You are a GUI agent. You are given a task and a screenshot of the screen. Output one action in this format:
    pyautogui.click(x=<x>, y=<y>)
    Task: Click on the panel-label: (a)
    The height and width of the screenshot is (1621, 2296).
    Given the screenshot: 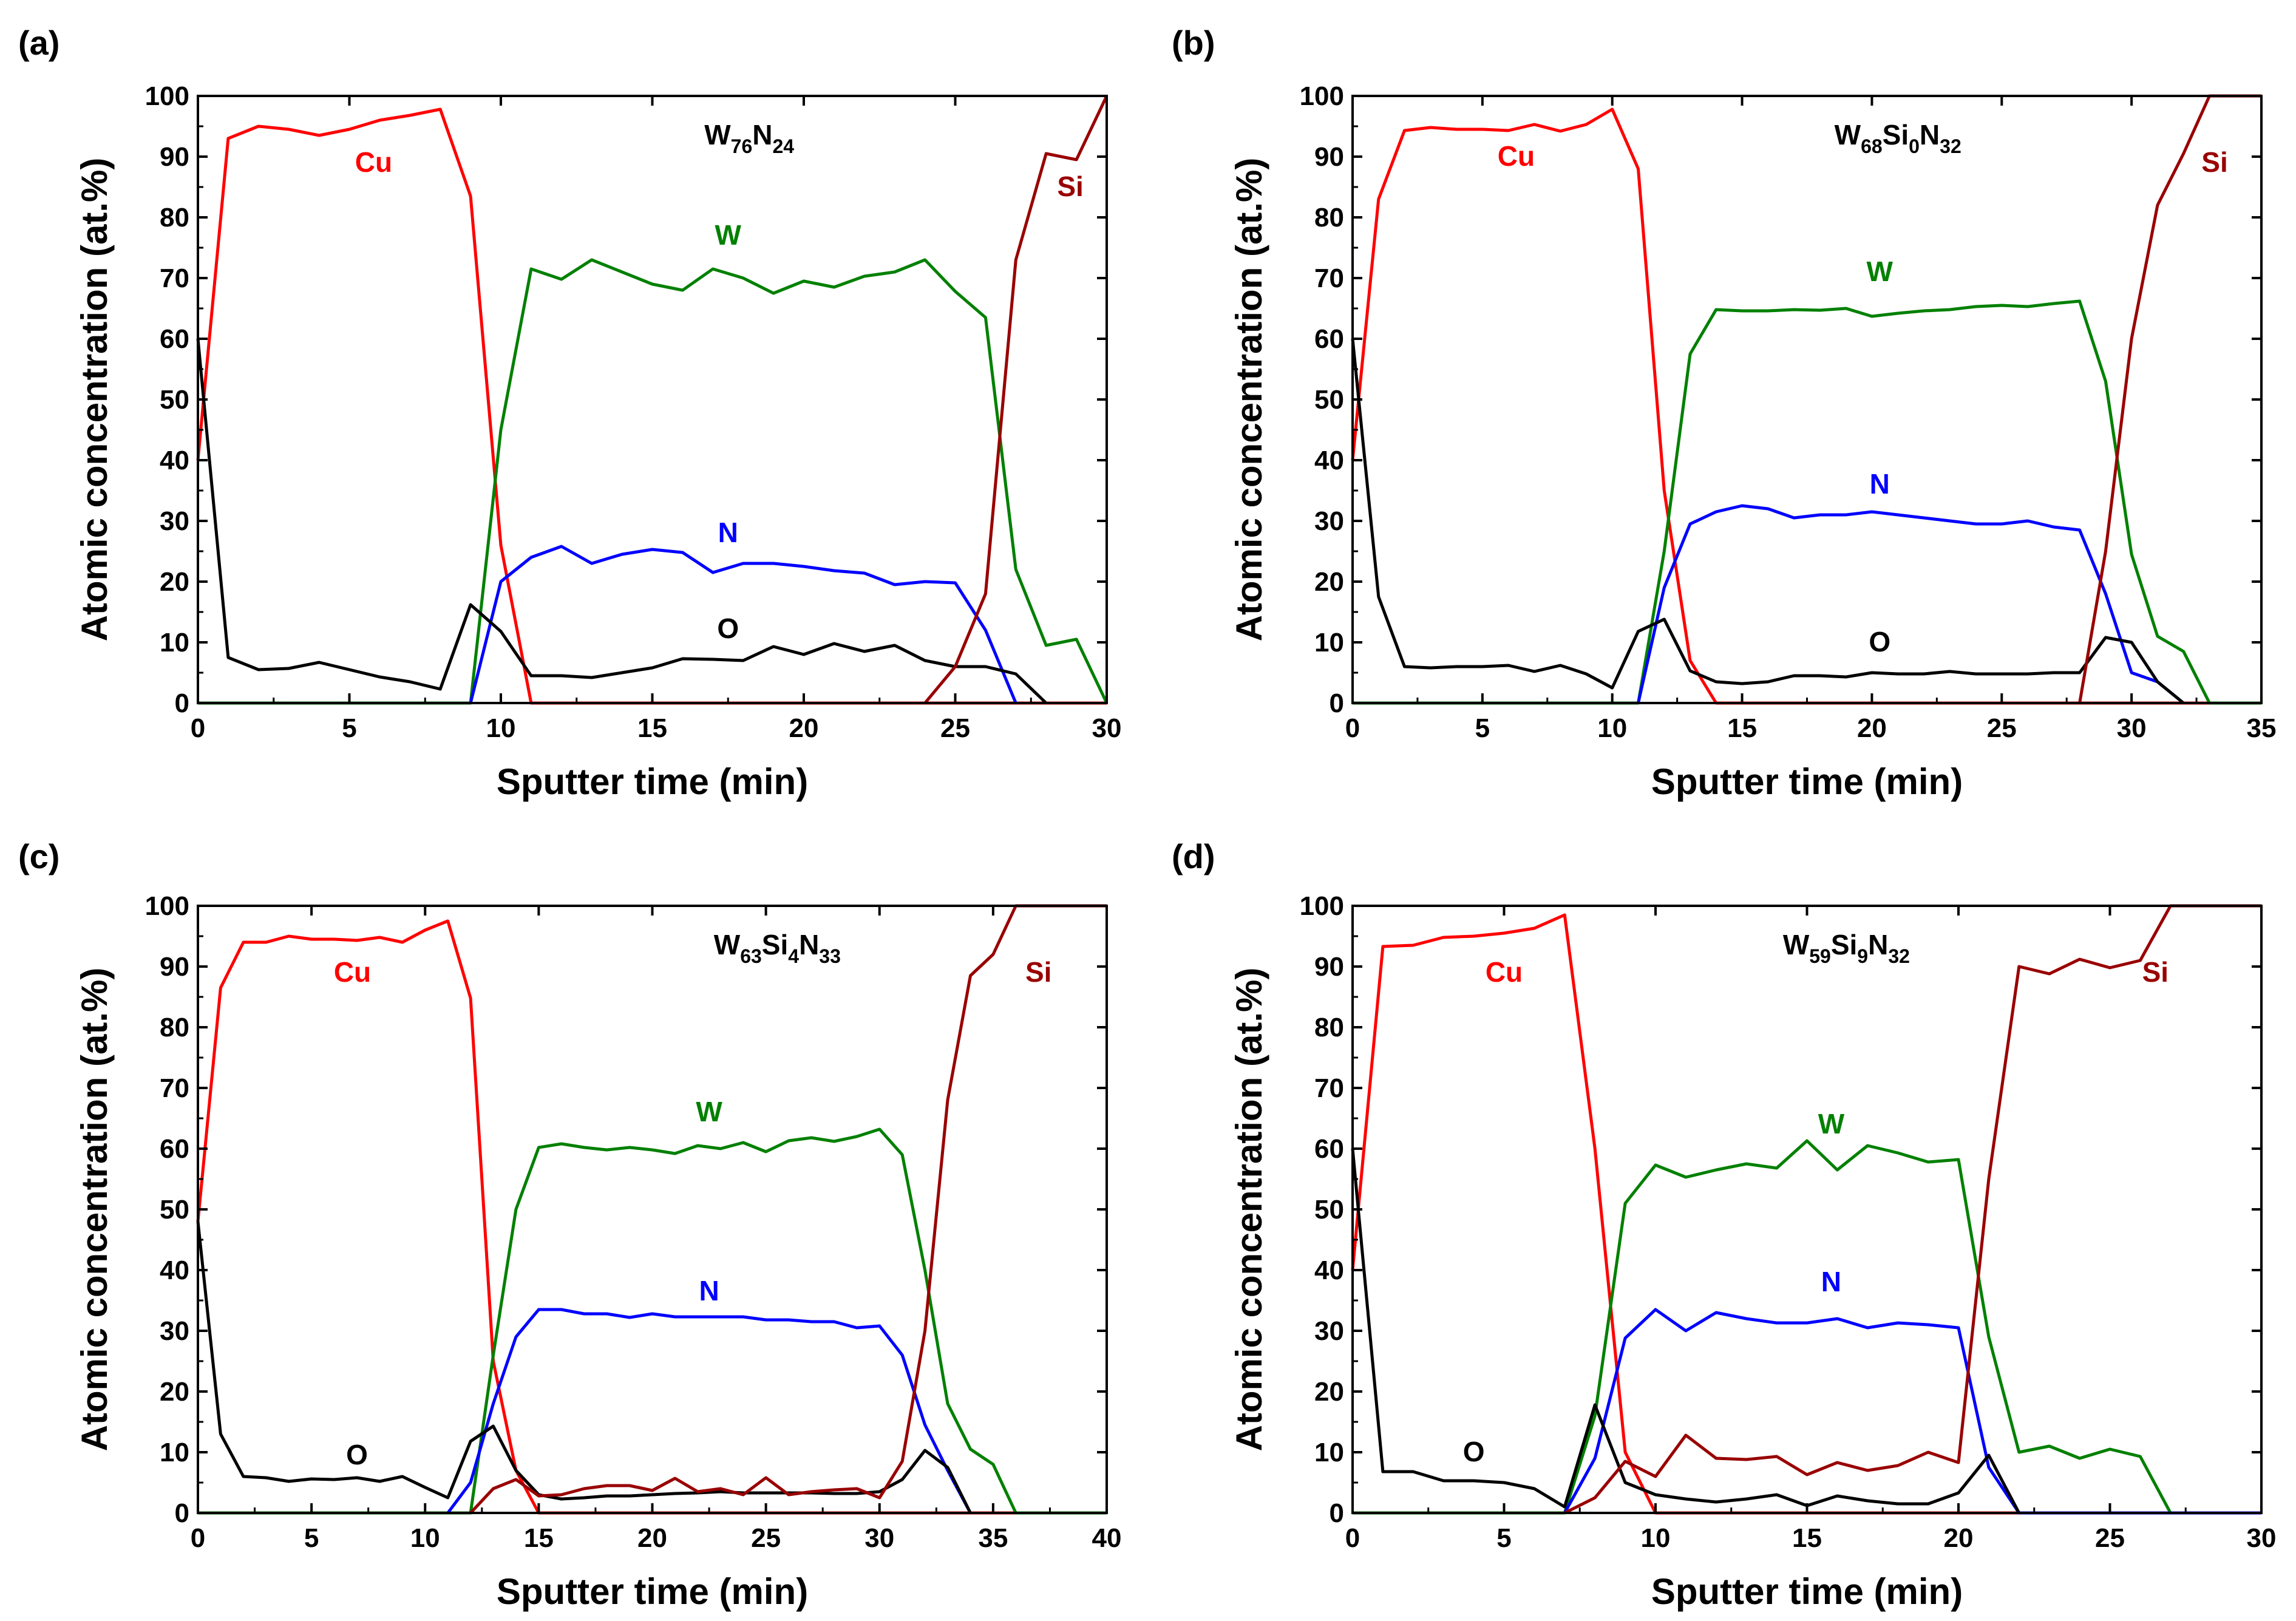 What is the action you would take?
    pyautogui.click(x=38, y=43)
    